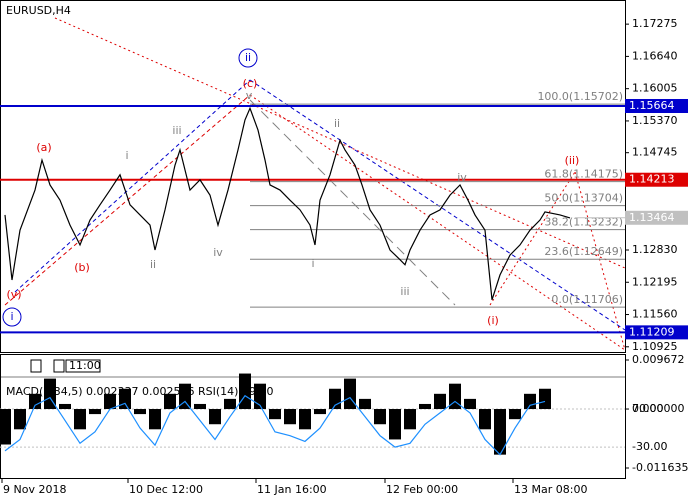 The image size is (700, 500). I want to click on last-price-label: 1.13464, so click(652, 217).